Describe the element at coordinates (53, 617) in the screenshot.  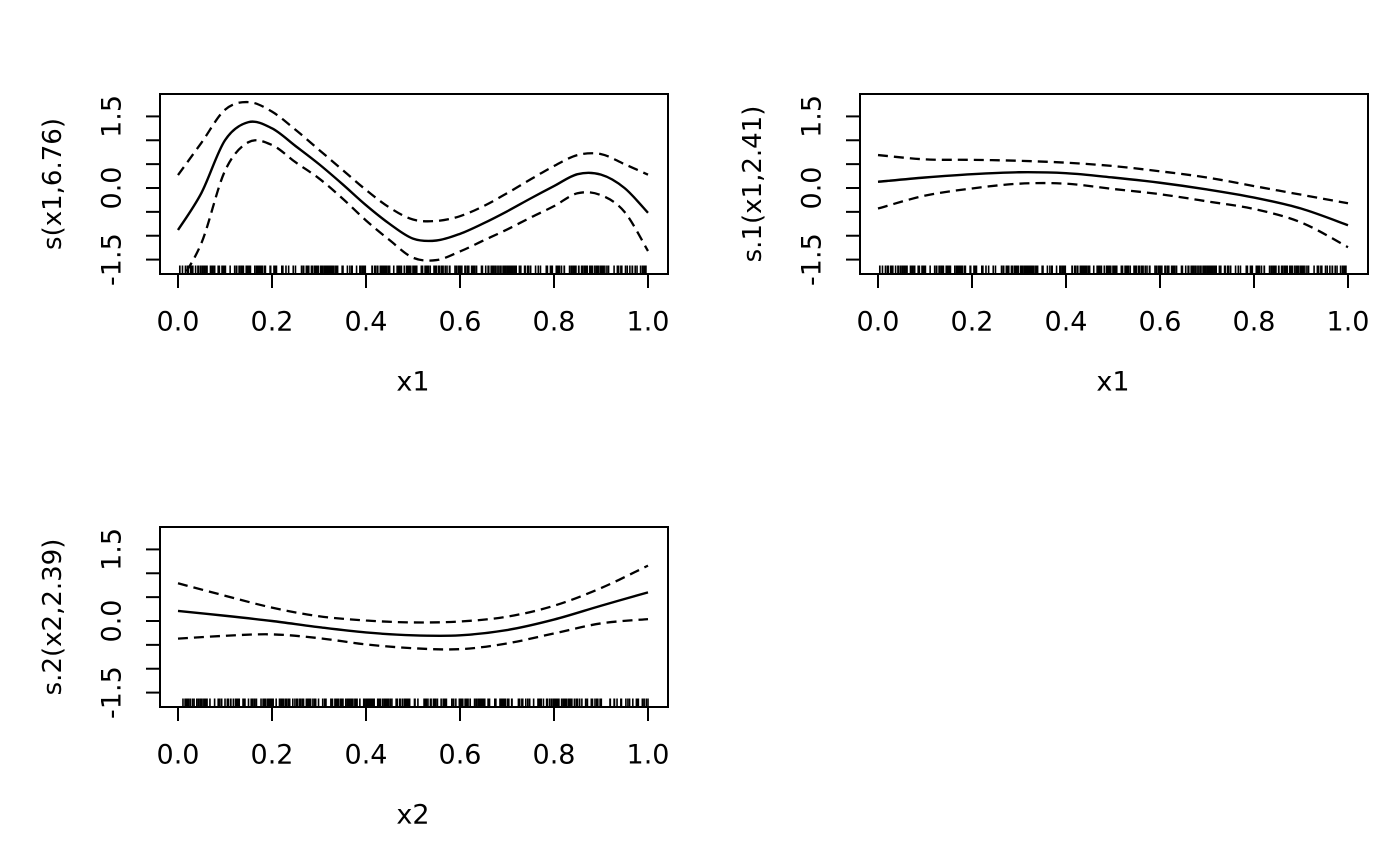
I see `y-axis-title: s.2(x2,2.39)` at that location.